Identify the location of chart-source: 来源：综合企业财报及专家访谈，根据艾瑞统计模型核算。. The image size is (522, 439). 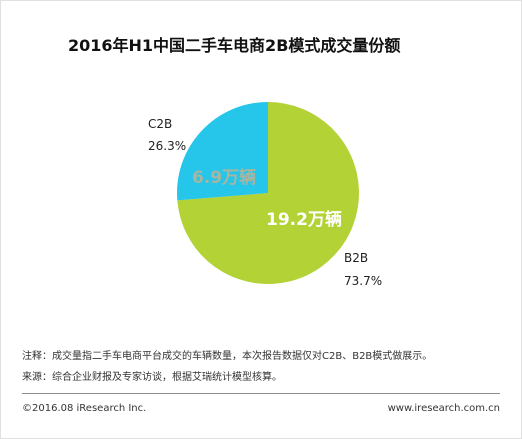
(152, 377).